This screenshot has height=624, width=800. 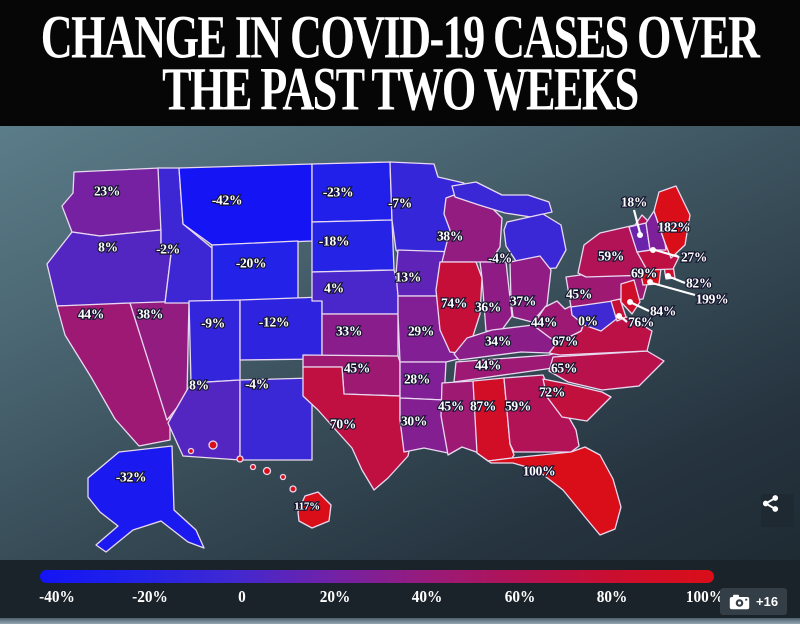 What do you see at coordinates (579, 294) in the screenshot?
I see `state-label-PA: 45%` at bounding box center [579, 294].